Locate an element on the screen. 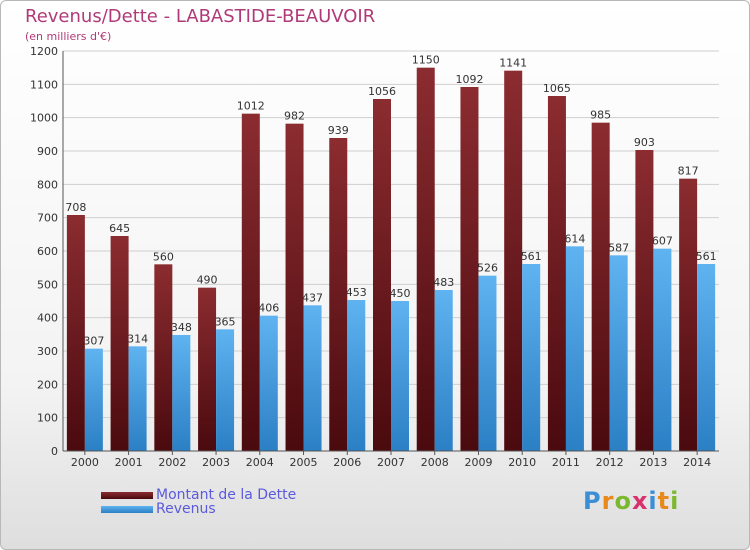  x-tick-label: 2013 is located at coordinates (653, 462).